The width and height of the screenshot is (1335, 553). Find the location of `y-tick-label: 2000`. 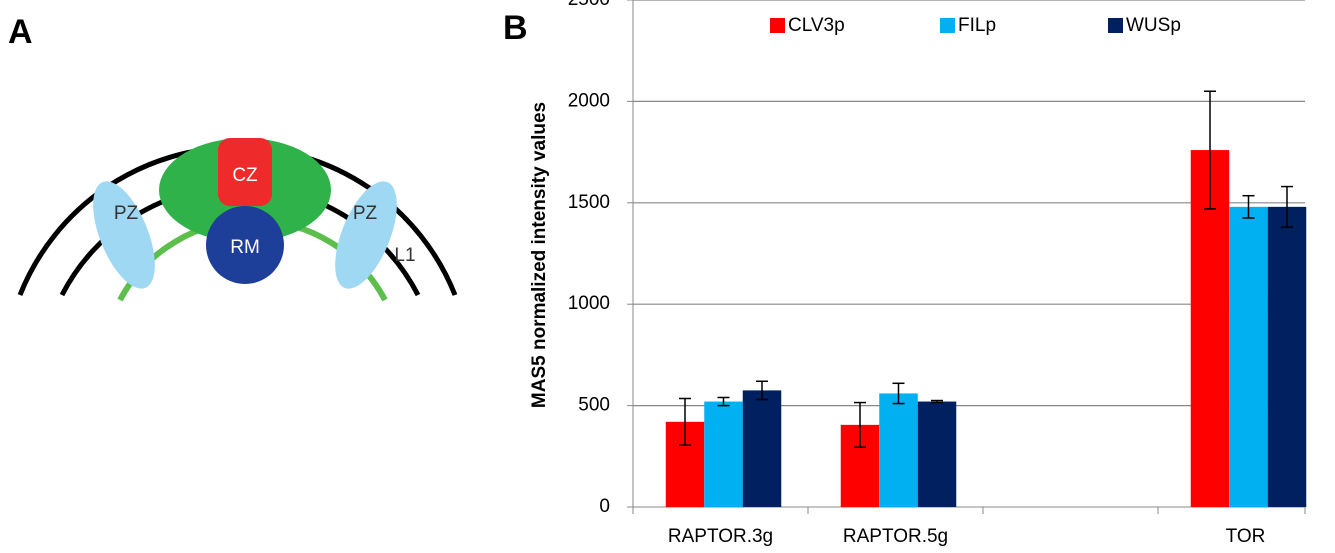

y-tick-label: 2000 is located at coordinates (589, 100).